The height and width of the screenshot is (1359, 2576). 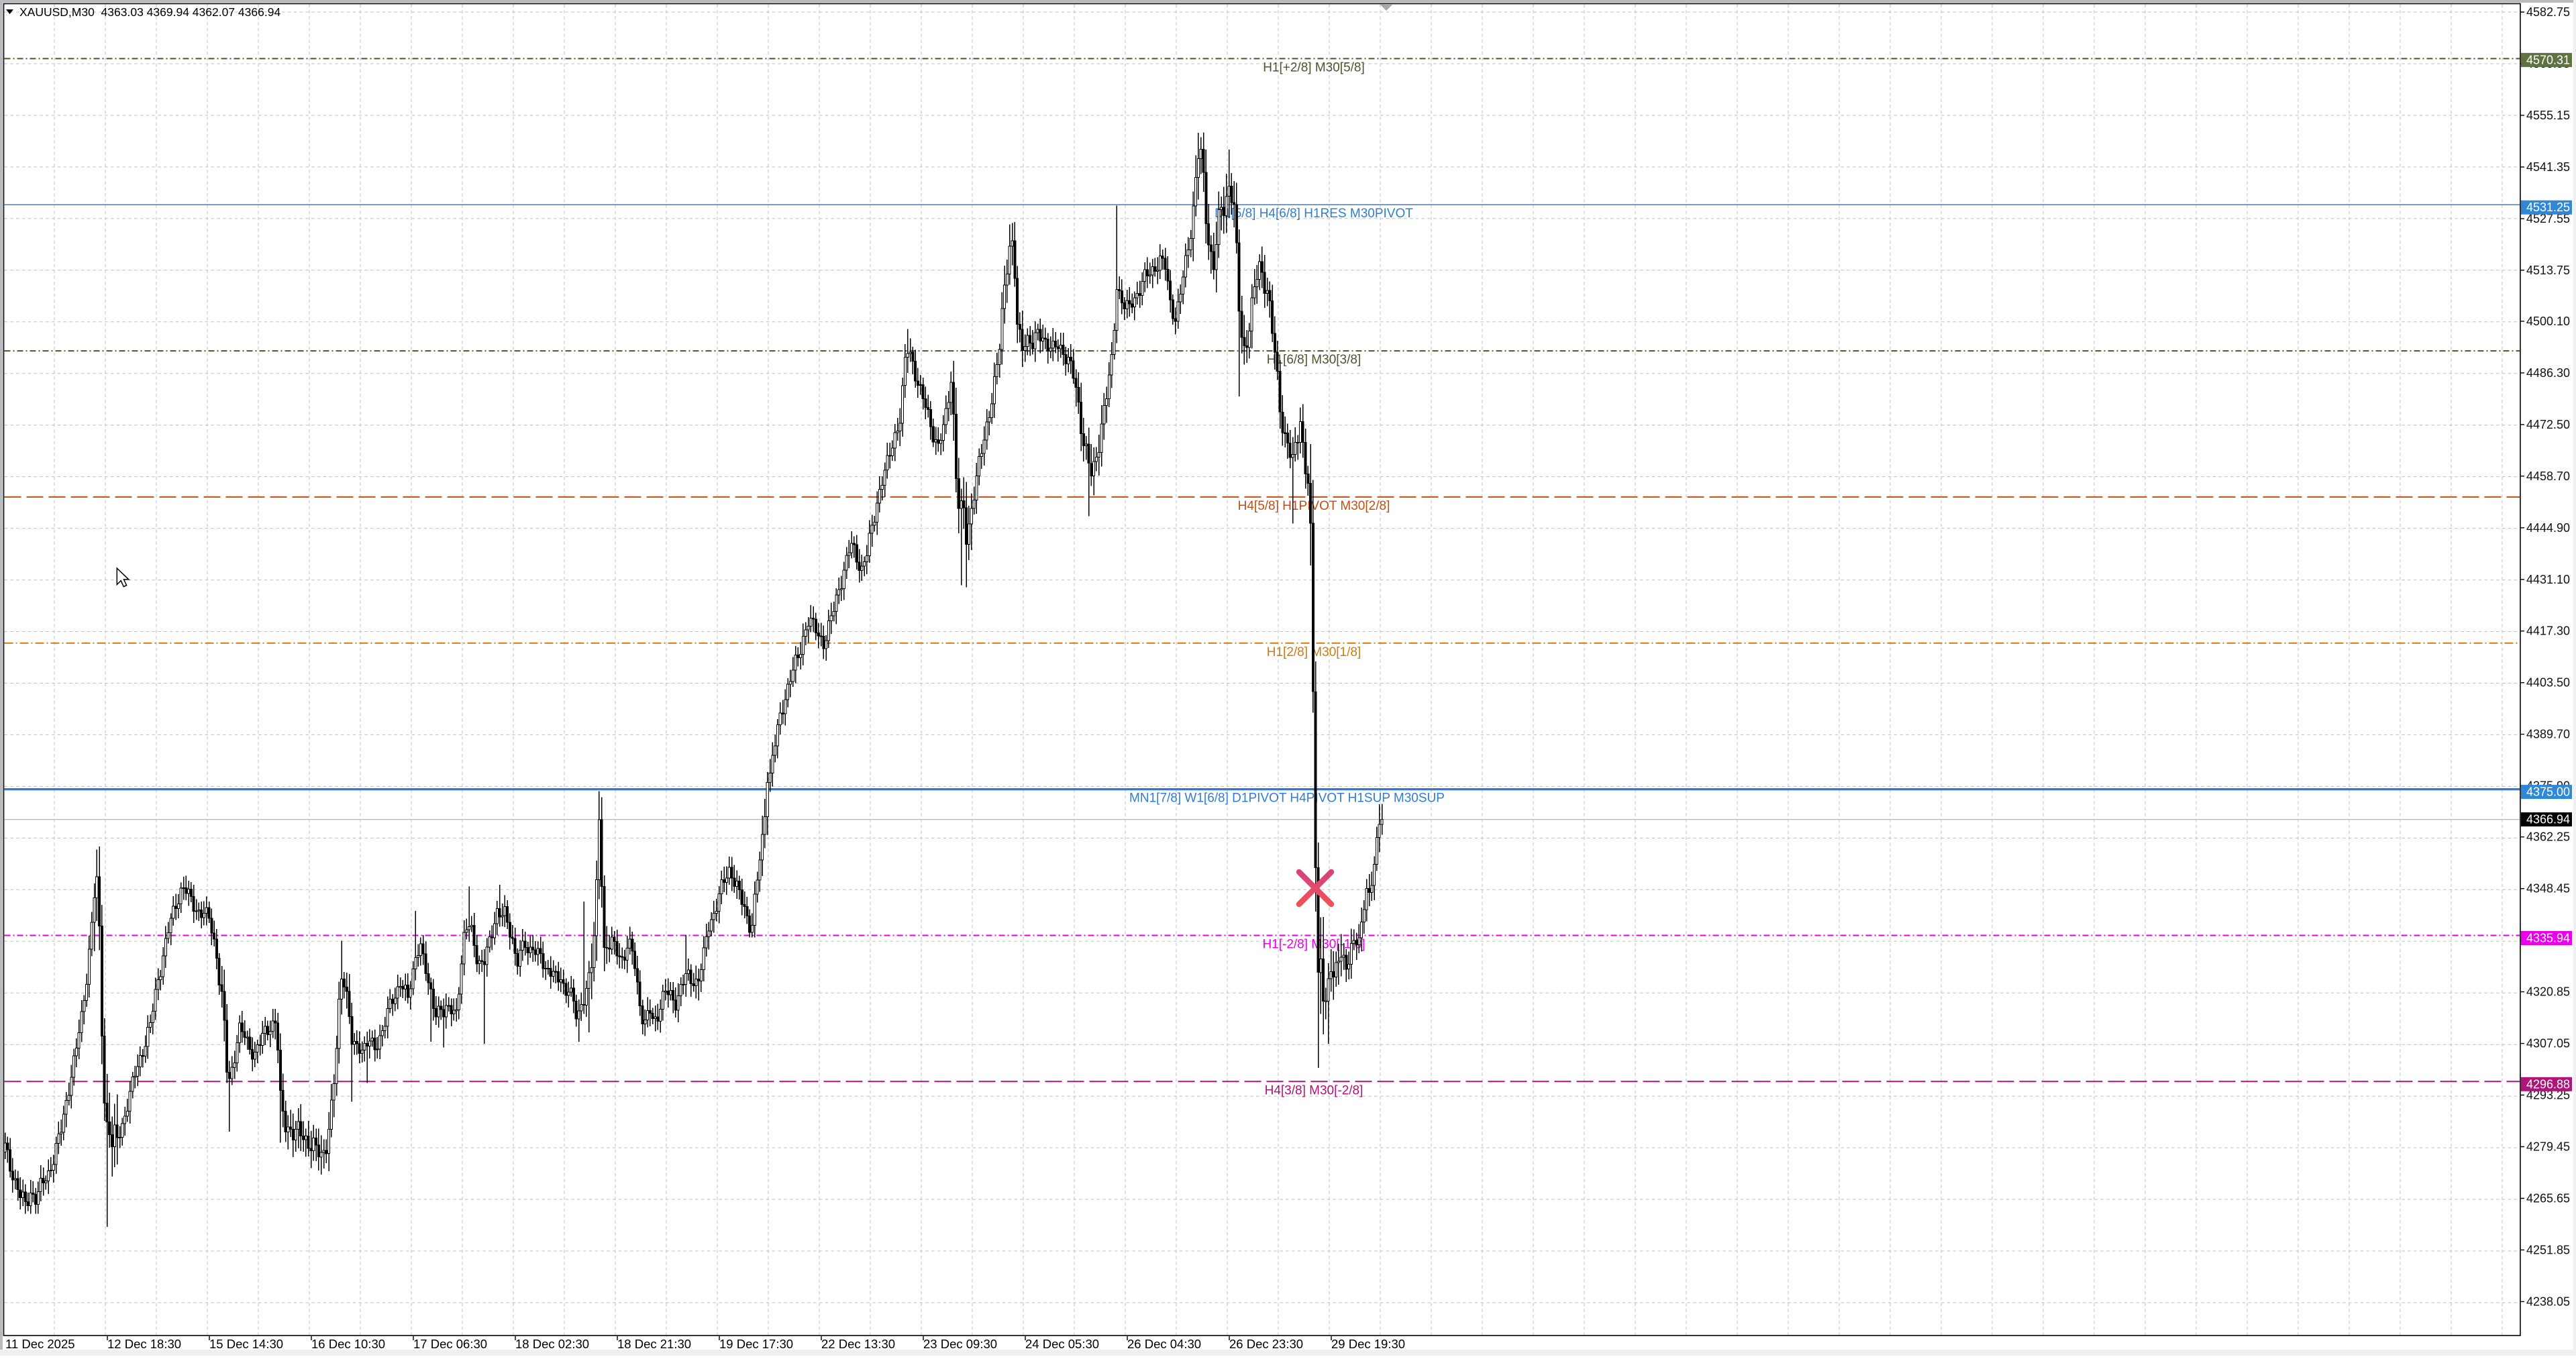 I want to click on svg-text: H1[+2/8] M30[5/8], so click(x=1314, y=67).